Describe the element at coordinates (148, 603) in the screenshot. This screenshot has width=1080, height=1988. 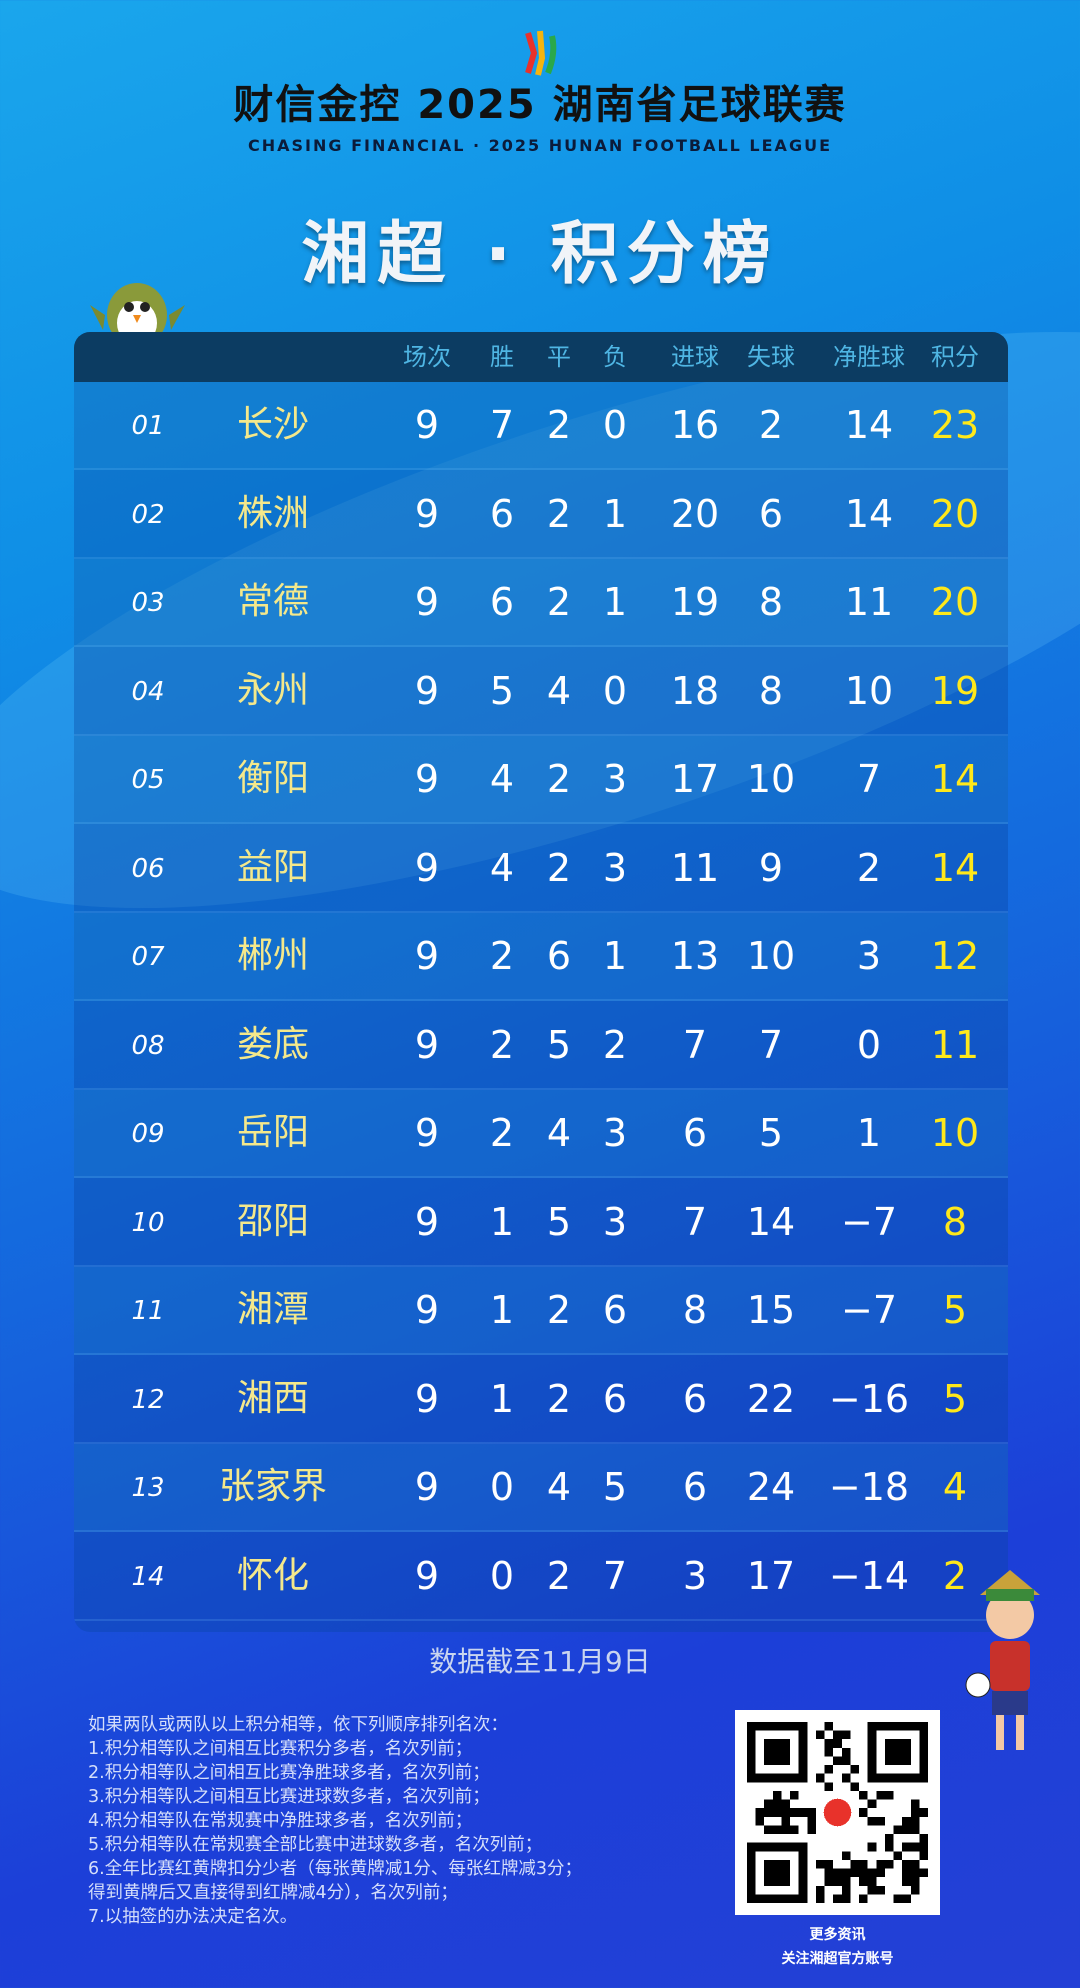
I see `rank: 03` at that location.